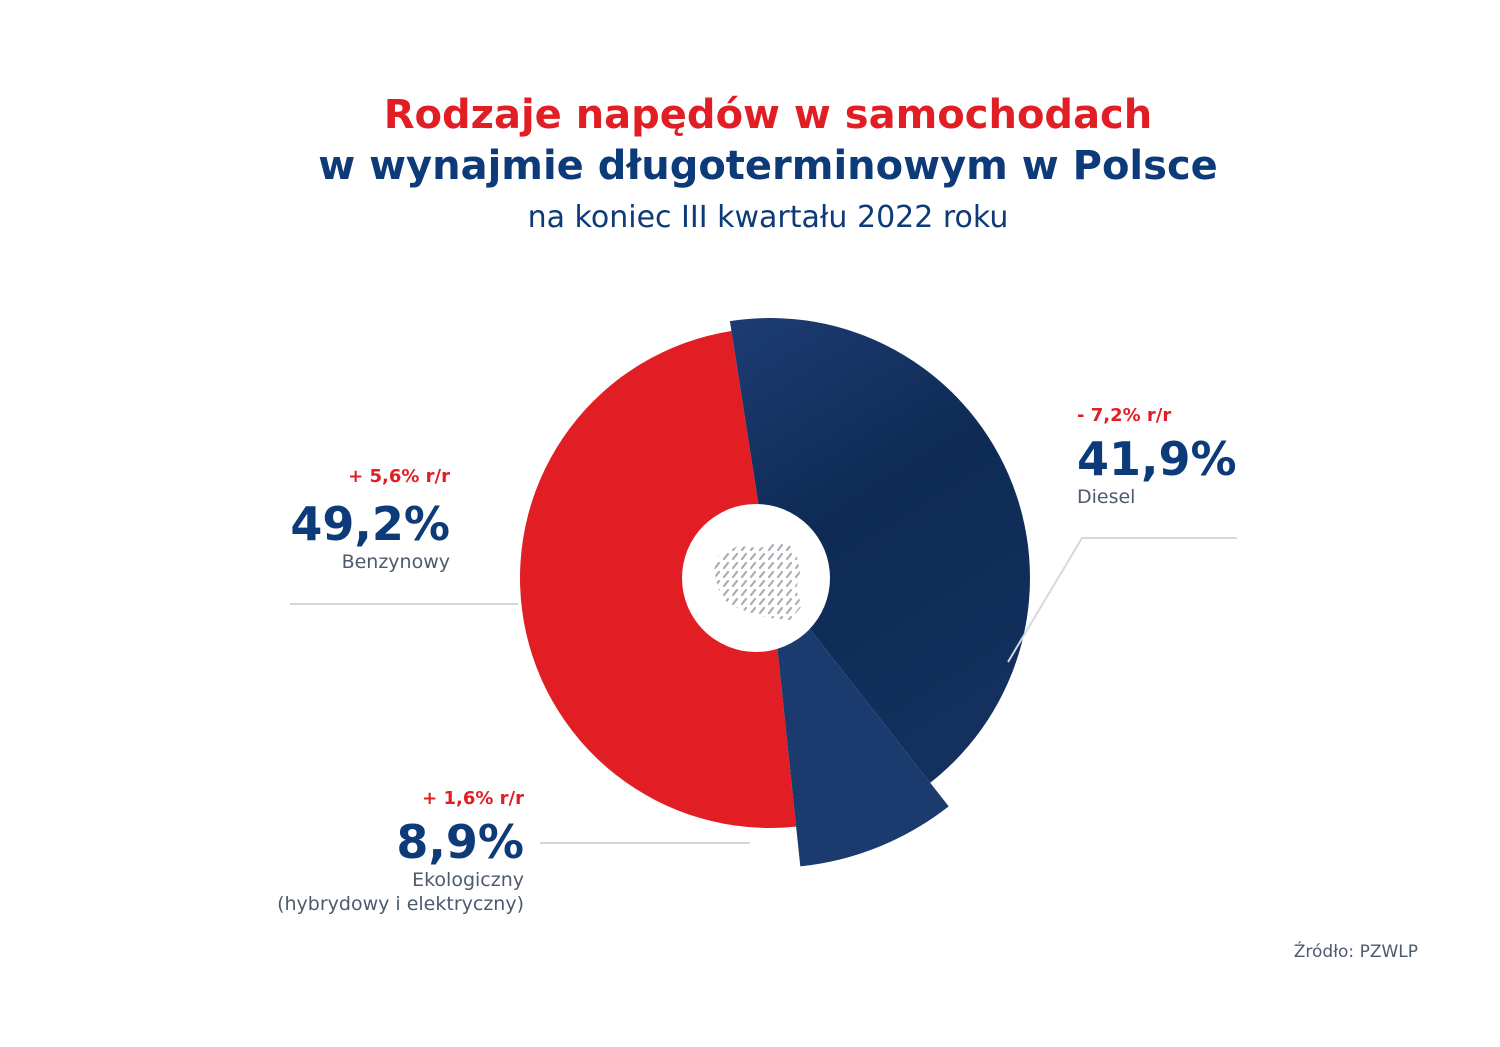 The image size is (1500, 1047). I want to click on source-note: Źródło: PZWLP, so click(1355, 952).